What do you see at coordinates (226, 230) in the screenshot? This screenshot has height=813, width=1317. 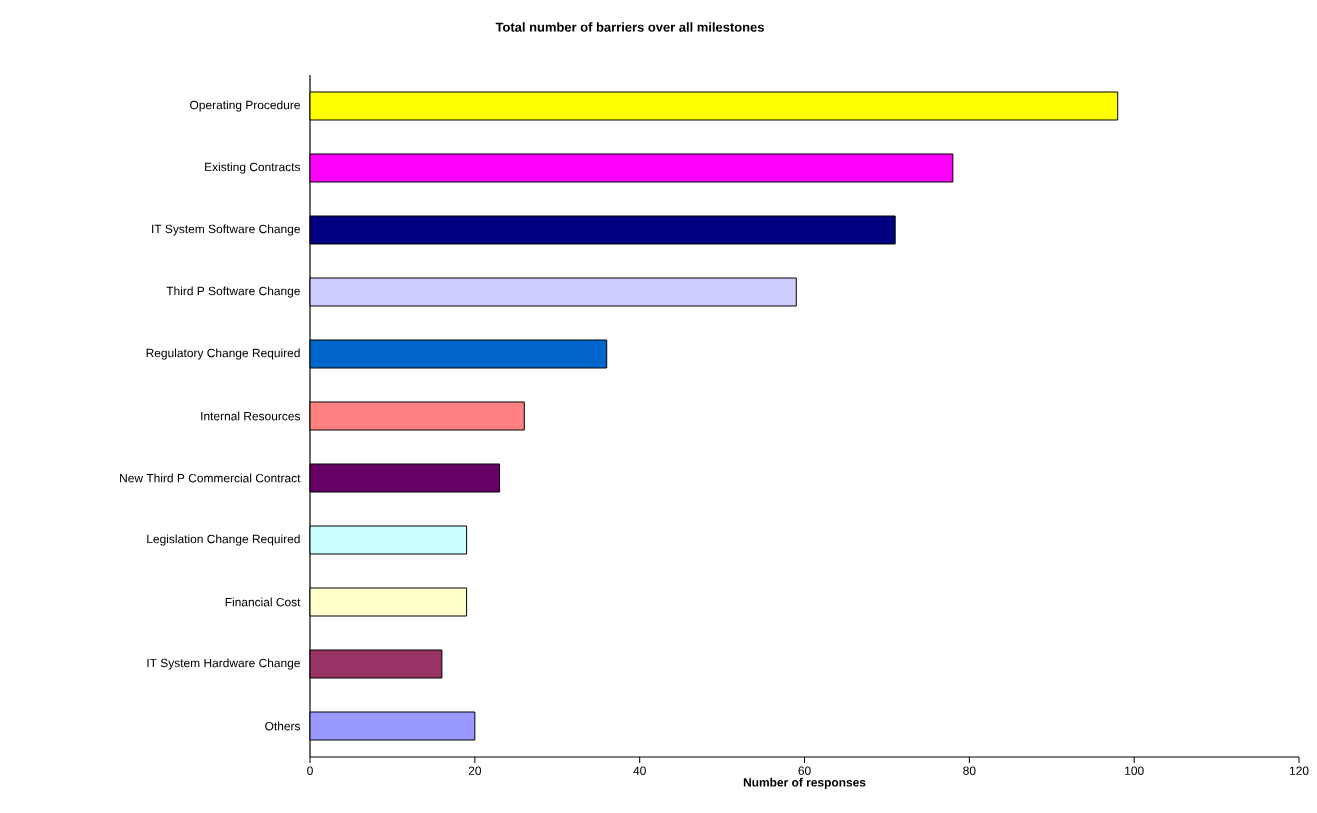 I see `y-tick-label: IT System Software Change` at bounding box center [226, 230].